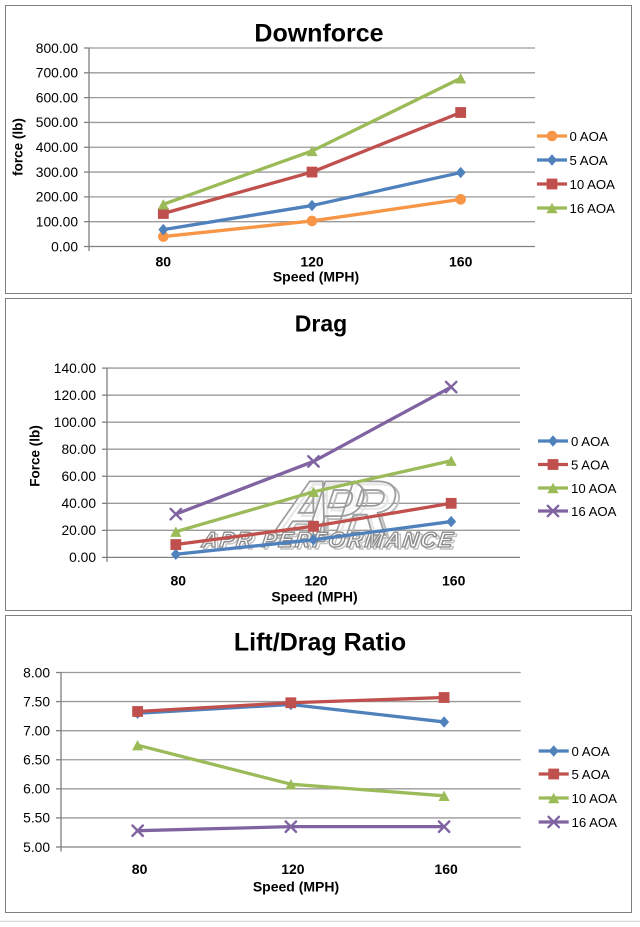 Image resolution: width=640 pixels, height=927 pixels. Describe the element at coordinates (35, 456) in the screenshot. I see `svg-text: Force (lb)` at that location.